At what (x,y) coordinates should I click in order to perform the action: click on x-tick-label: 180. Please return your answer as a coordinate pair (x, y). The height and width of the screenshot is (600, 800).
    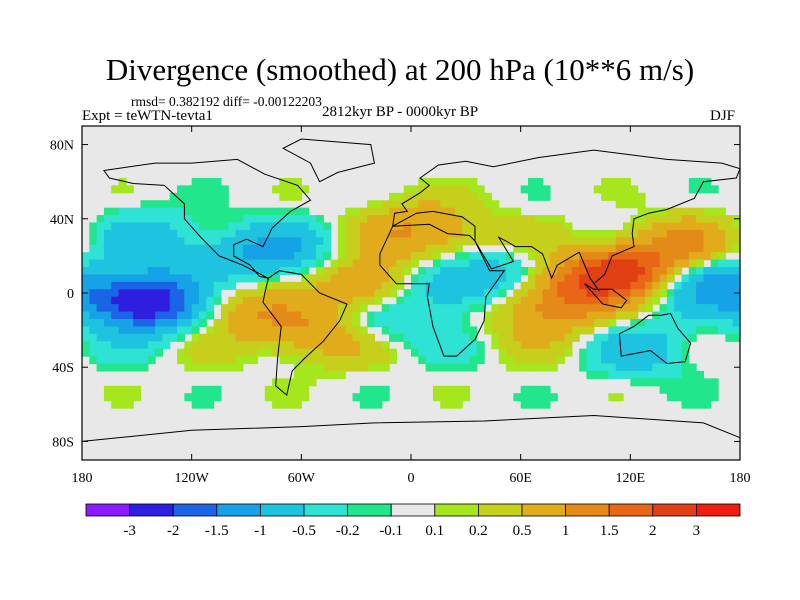
    Looking at the image, I should click on (740, 478).